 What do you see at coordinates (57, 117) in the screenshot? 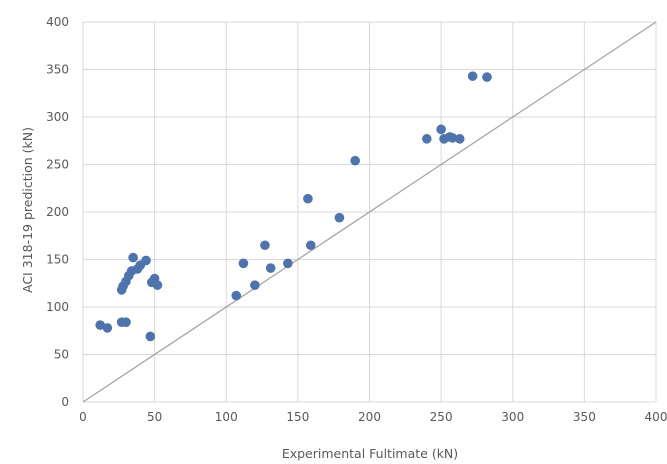
I see `y-tick-label: 300` at bounding box center [57, 117].